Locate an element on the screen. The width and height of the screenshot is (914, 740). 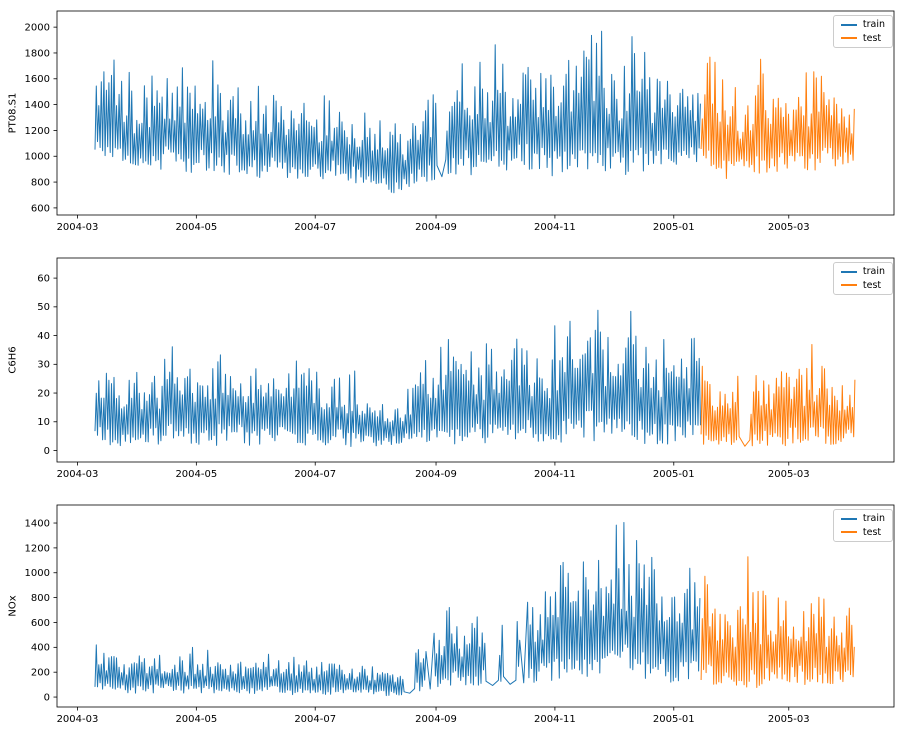
y-tick-label: 40 is located at coordinates (43, 336).